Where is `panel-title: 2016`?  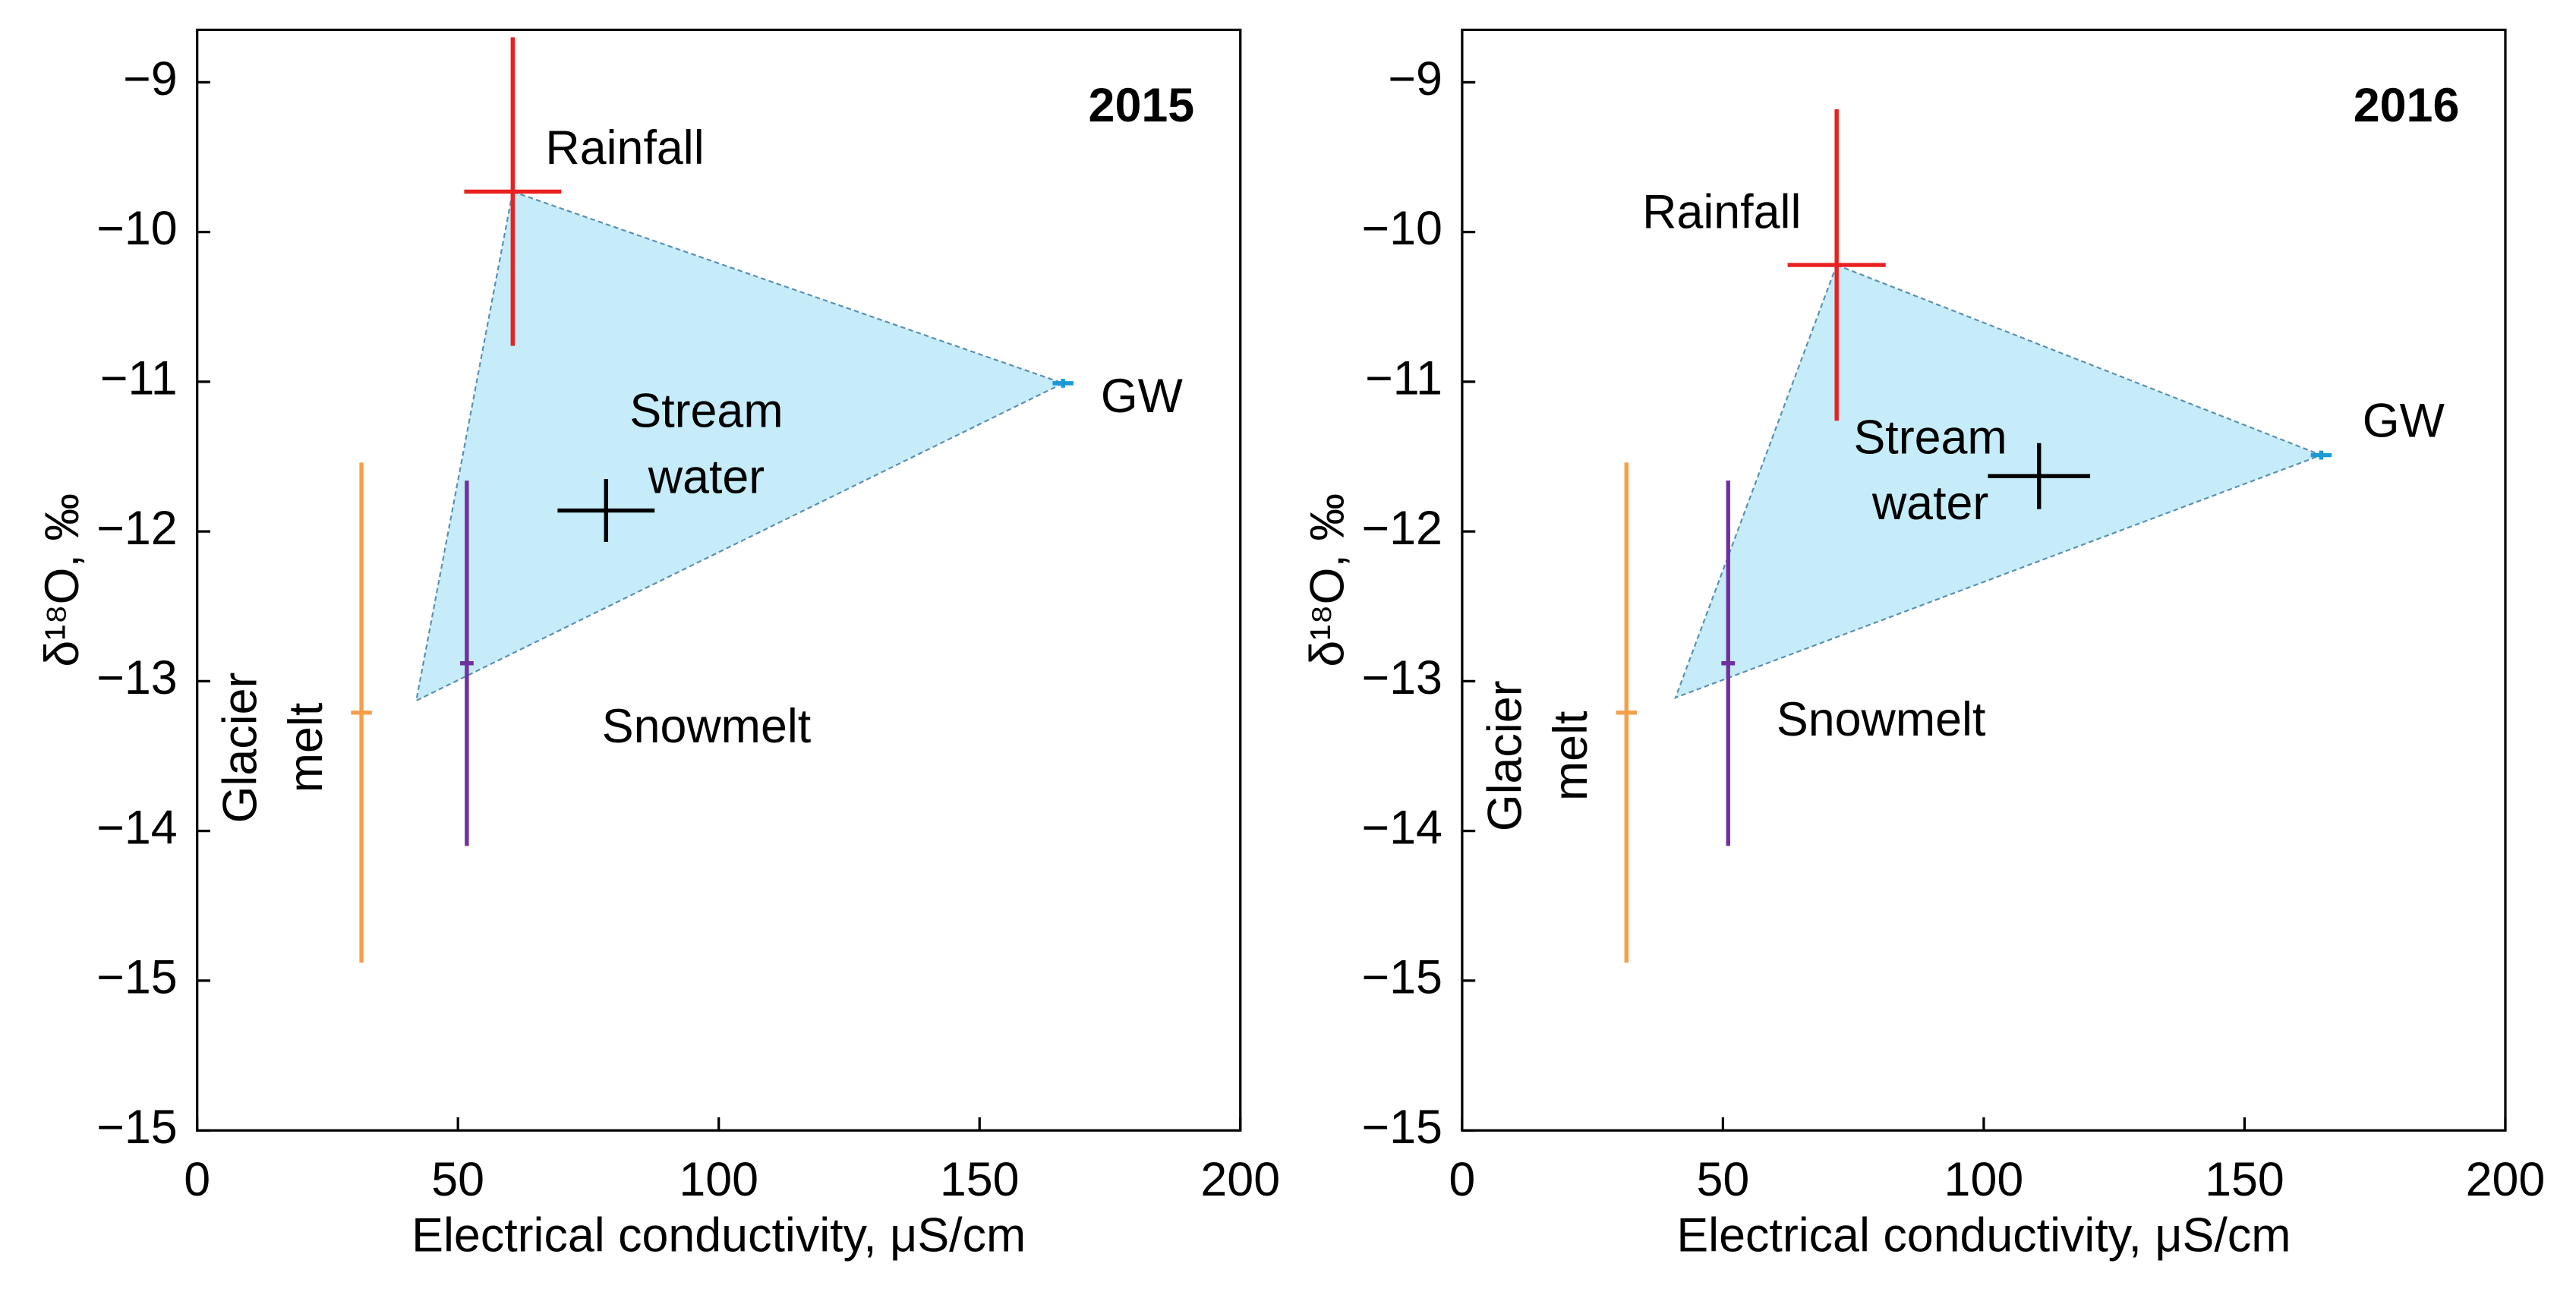
panel-title: 2016 is located at coordinates (2407, 105).